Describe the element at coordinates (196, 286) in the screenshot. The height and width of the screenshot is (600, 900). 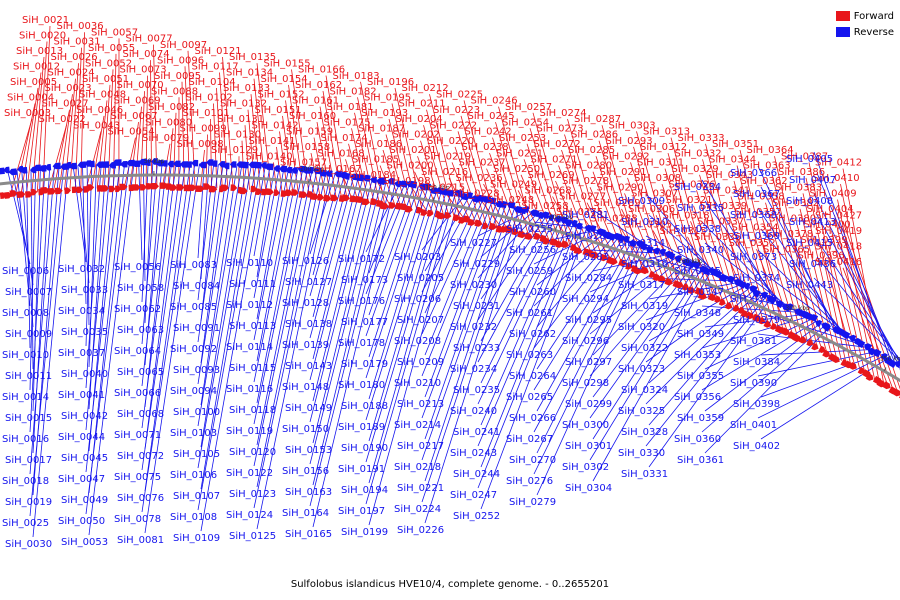
I see `gene-label: SiH_0084` at that location.